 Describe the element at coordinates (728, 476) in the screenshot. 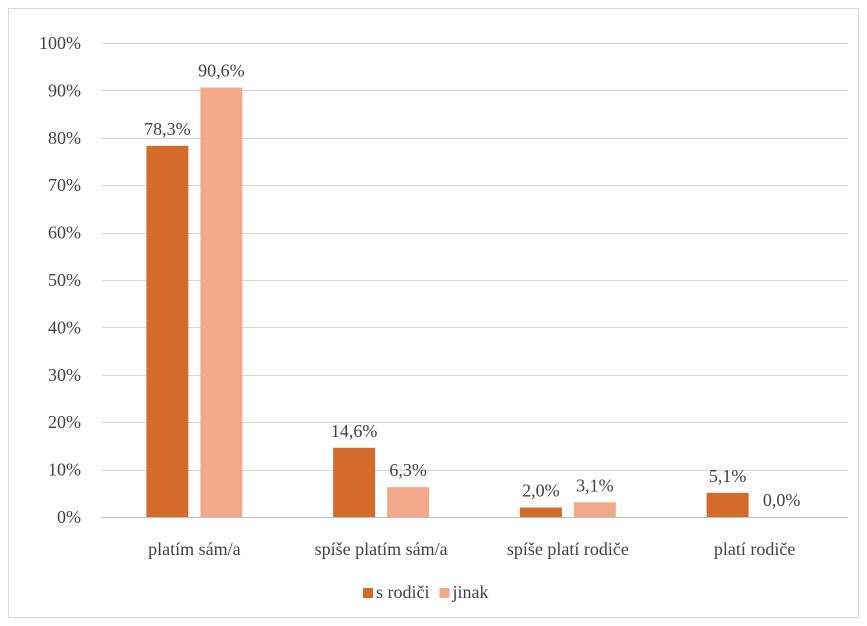

I see `data-label: 5,1%` at that location.